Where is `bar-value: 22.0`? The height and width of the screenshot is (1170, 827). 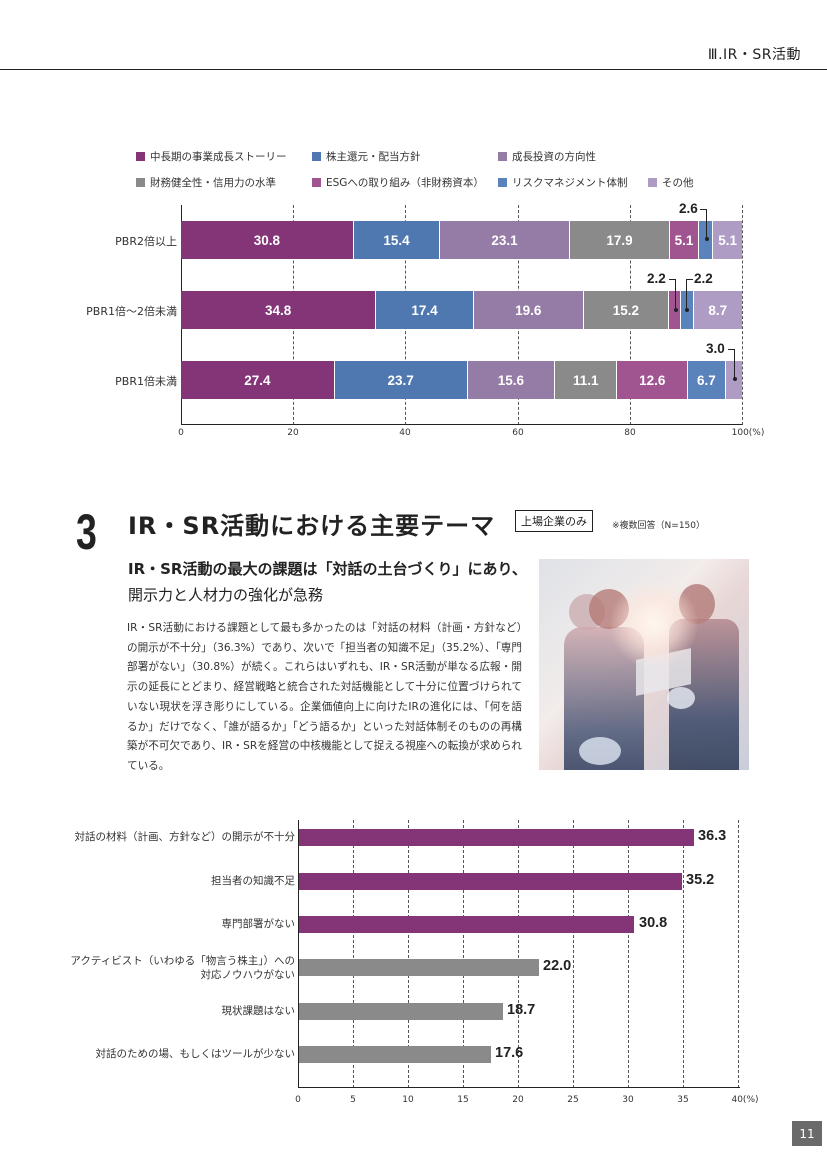 bar-value: 22.0 is located at coordinates (557, 966).